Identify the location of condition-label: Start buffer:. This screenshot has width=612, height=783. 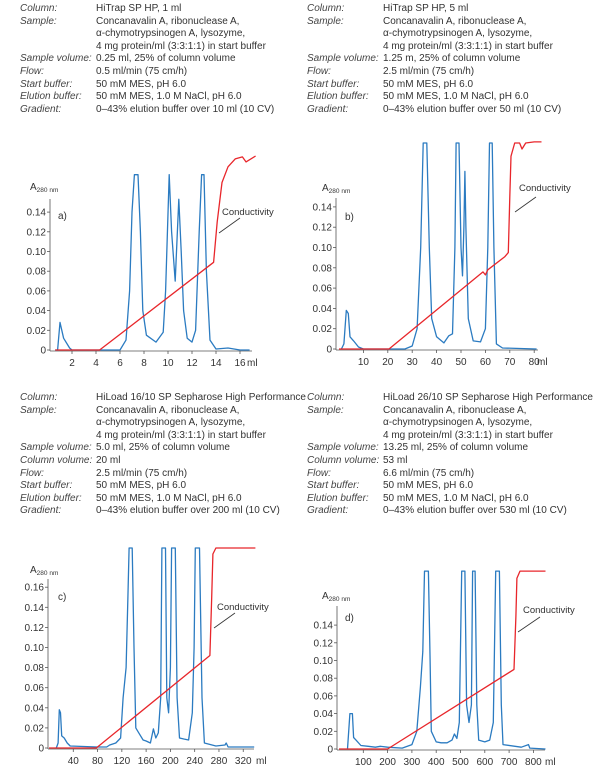
(333, 84).